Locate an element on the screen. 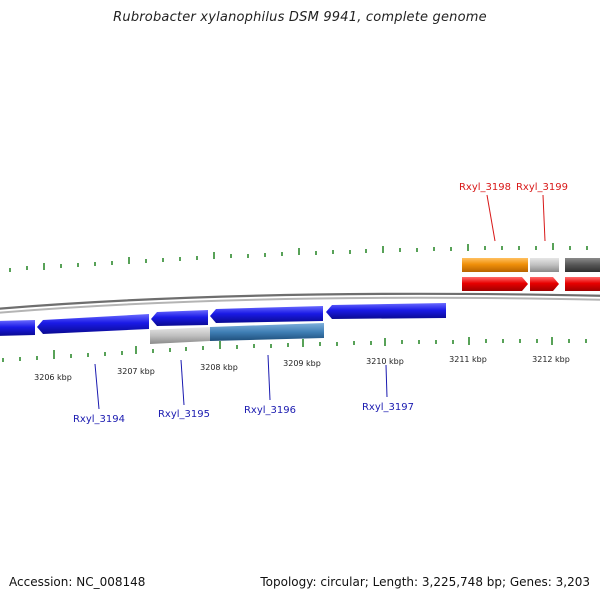 The width and height of the screenshot is (600, 600). reverse-label-leaders is located at coordinates (241, 382).